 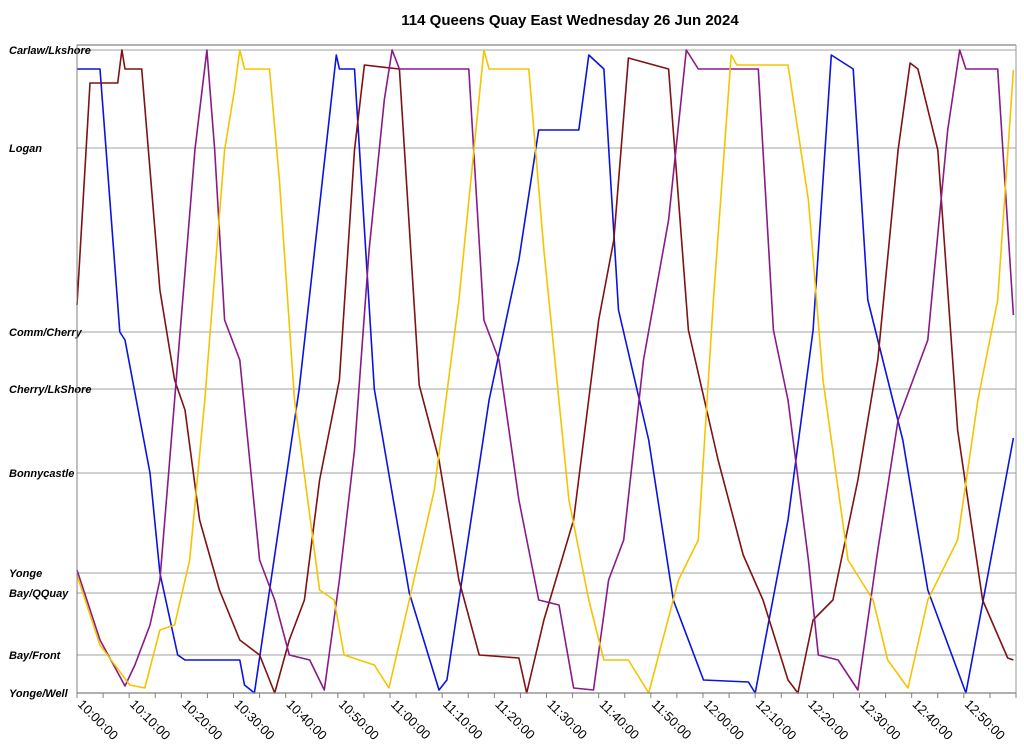 I want to click on y-stop-label: Logan, so click(x=25, y=149).